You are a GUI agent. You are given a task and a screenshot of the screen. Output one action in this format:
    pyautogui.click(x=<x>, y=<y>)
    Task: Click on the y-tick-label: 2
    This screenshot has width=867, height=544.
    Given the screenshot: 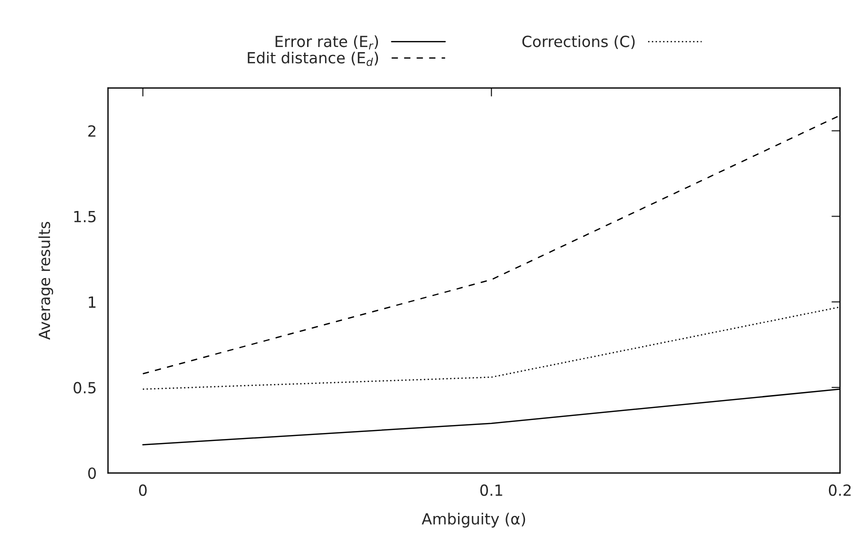 What is the action you would take?
    pyautogui.click(x=92, y=131)
    